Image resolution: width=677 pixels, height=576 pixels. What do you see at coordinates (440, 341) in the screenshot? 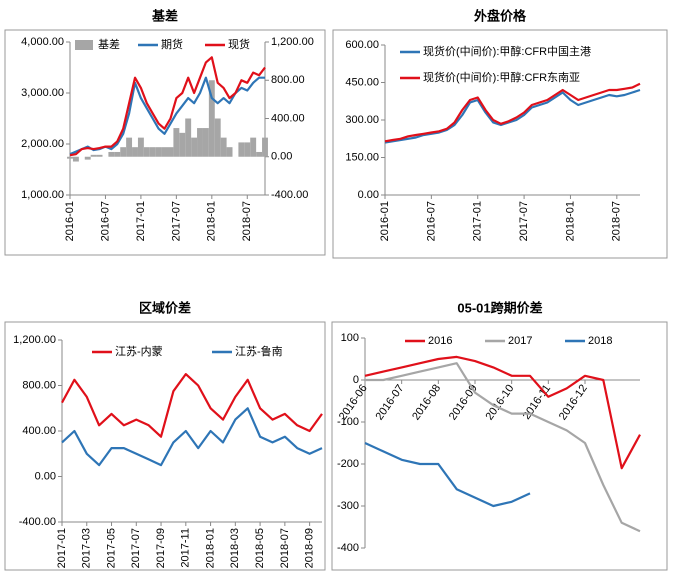
I see `legend-label: 2016` at bounding box center [440, 341].